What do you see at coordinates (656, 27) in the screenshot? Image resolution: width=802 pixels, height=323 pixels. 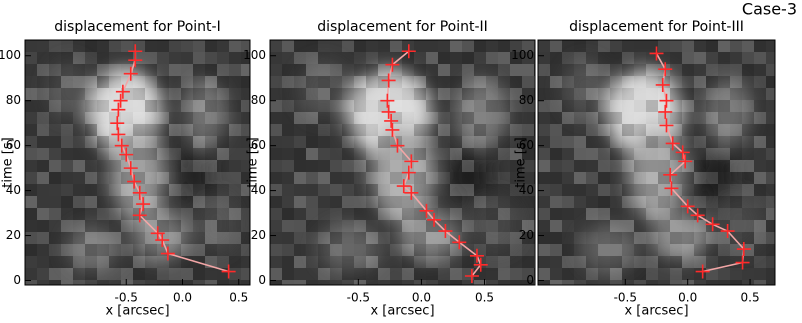 I see `chart-title: displacement for Point-III` at bounding box center [656, 27].